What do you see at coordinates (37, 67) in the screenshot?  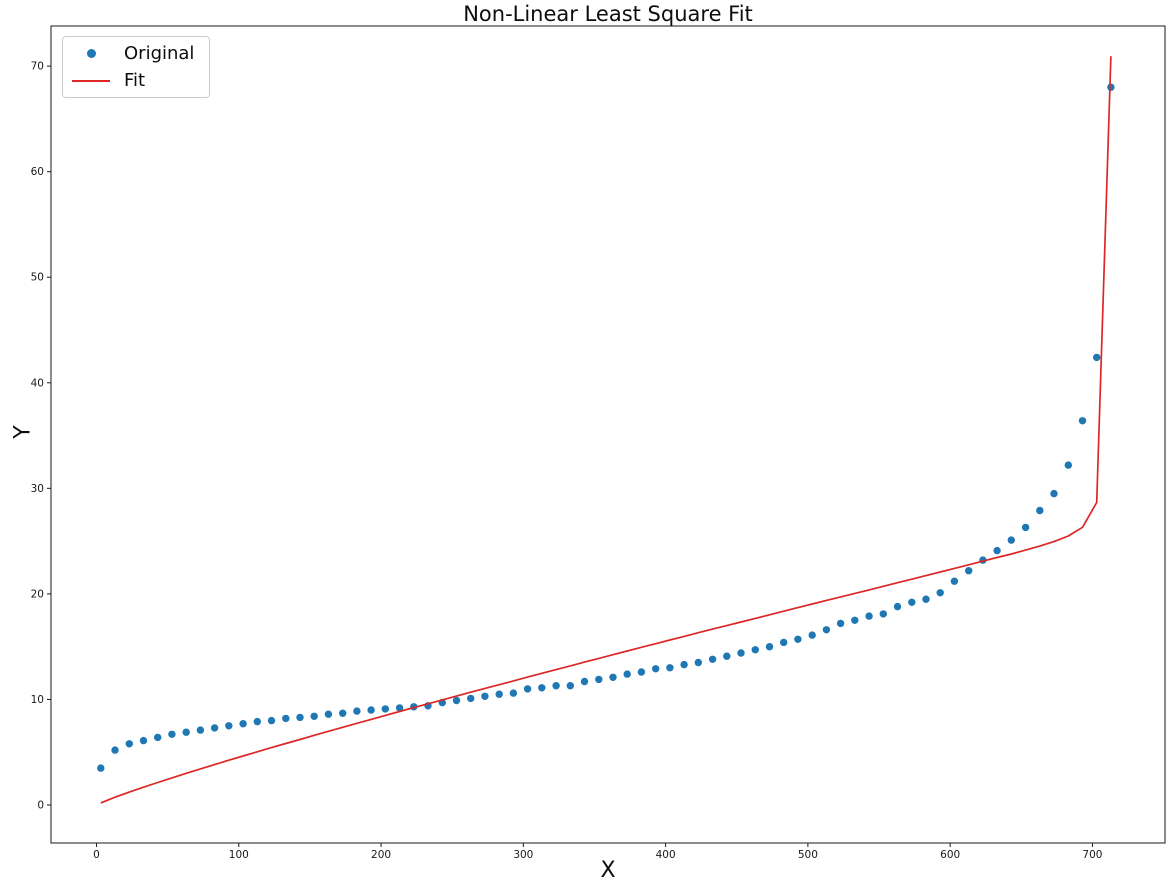 I see `y-tick-label: 70` at bounding box center [37, 67].